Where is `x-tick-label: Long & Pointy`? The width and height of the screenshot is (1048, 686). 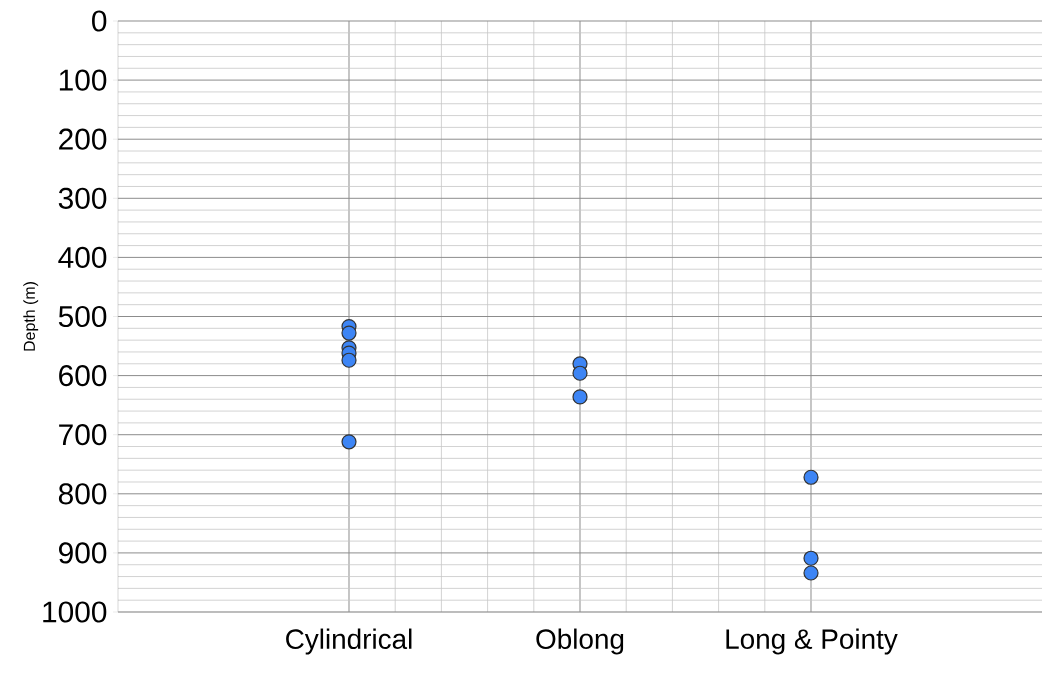 x-tick-label: Long & Pointy is located at coordinates (812, 641).